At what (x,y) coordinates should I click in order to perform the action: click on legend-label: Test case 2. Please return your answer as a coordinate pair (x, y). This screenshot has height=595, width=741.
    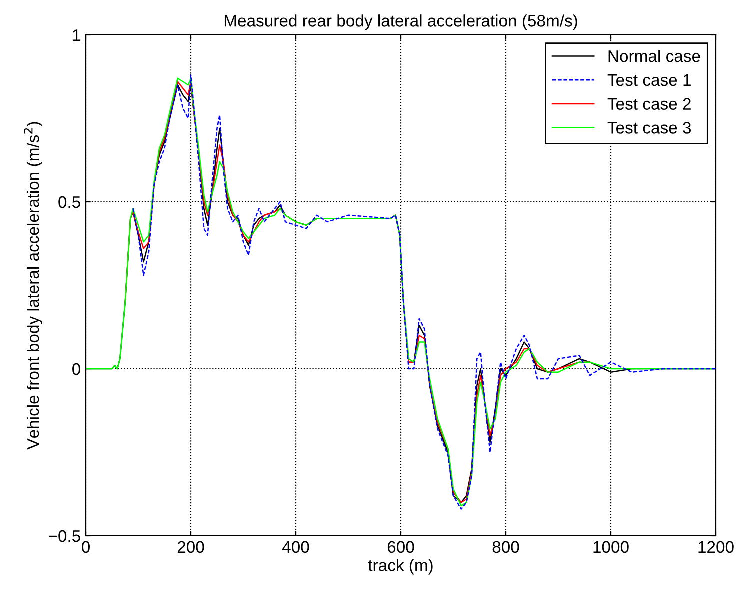
    Looking at the image, I should click on (649, 104).